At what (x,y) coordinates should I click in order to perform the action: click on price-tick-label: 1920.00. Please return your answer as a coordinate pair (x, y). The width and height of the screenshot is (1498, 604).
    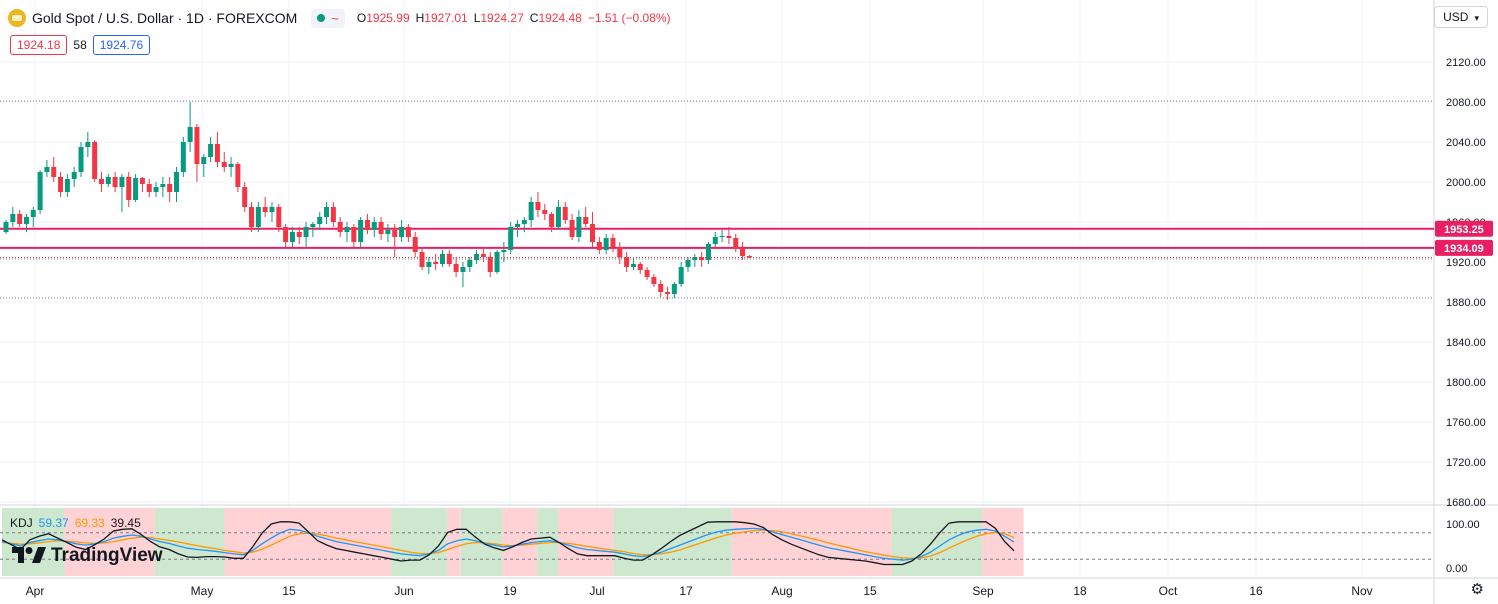
    Looking at the image, I should click on (1466, 263).